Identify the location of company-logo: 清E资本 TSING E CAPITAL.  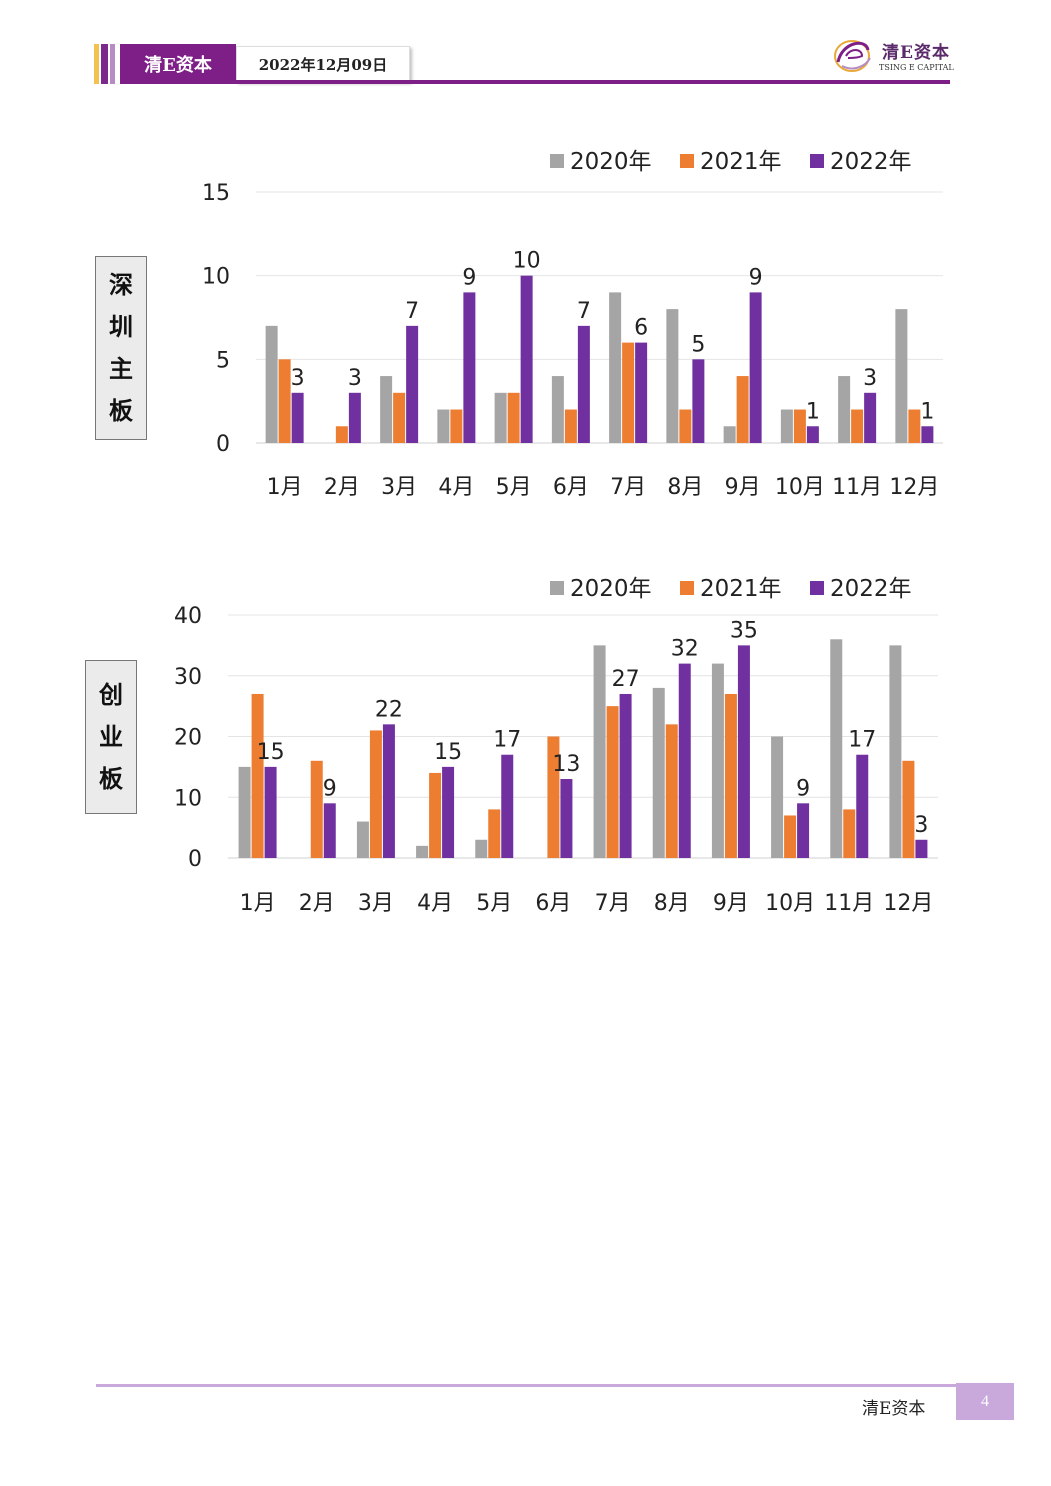
(893, 56).